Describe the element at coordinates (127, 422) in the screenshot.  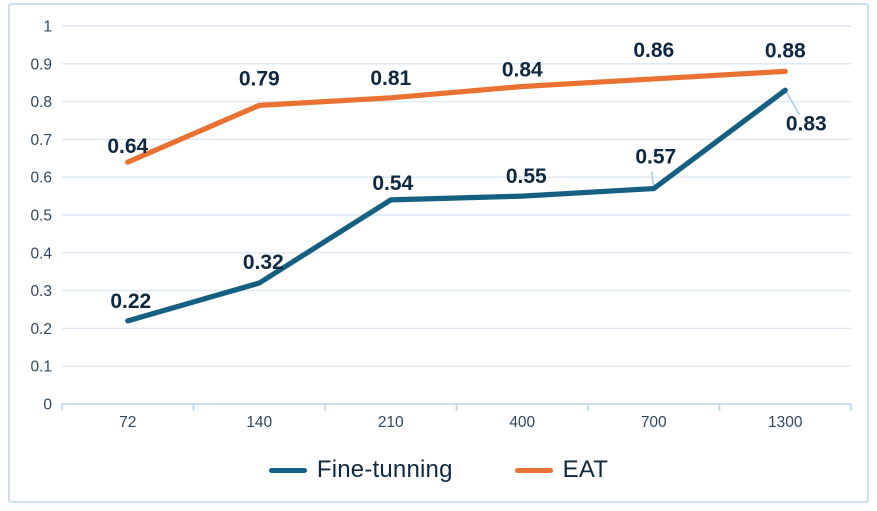
I see `x-tick-label: 72` at that location.